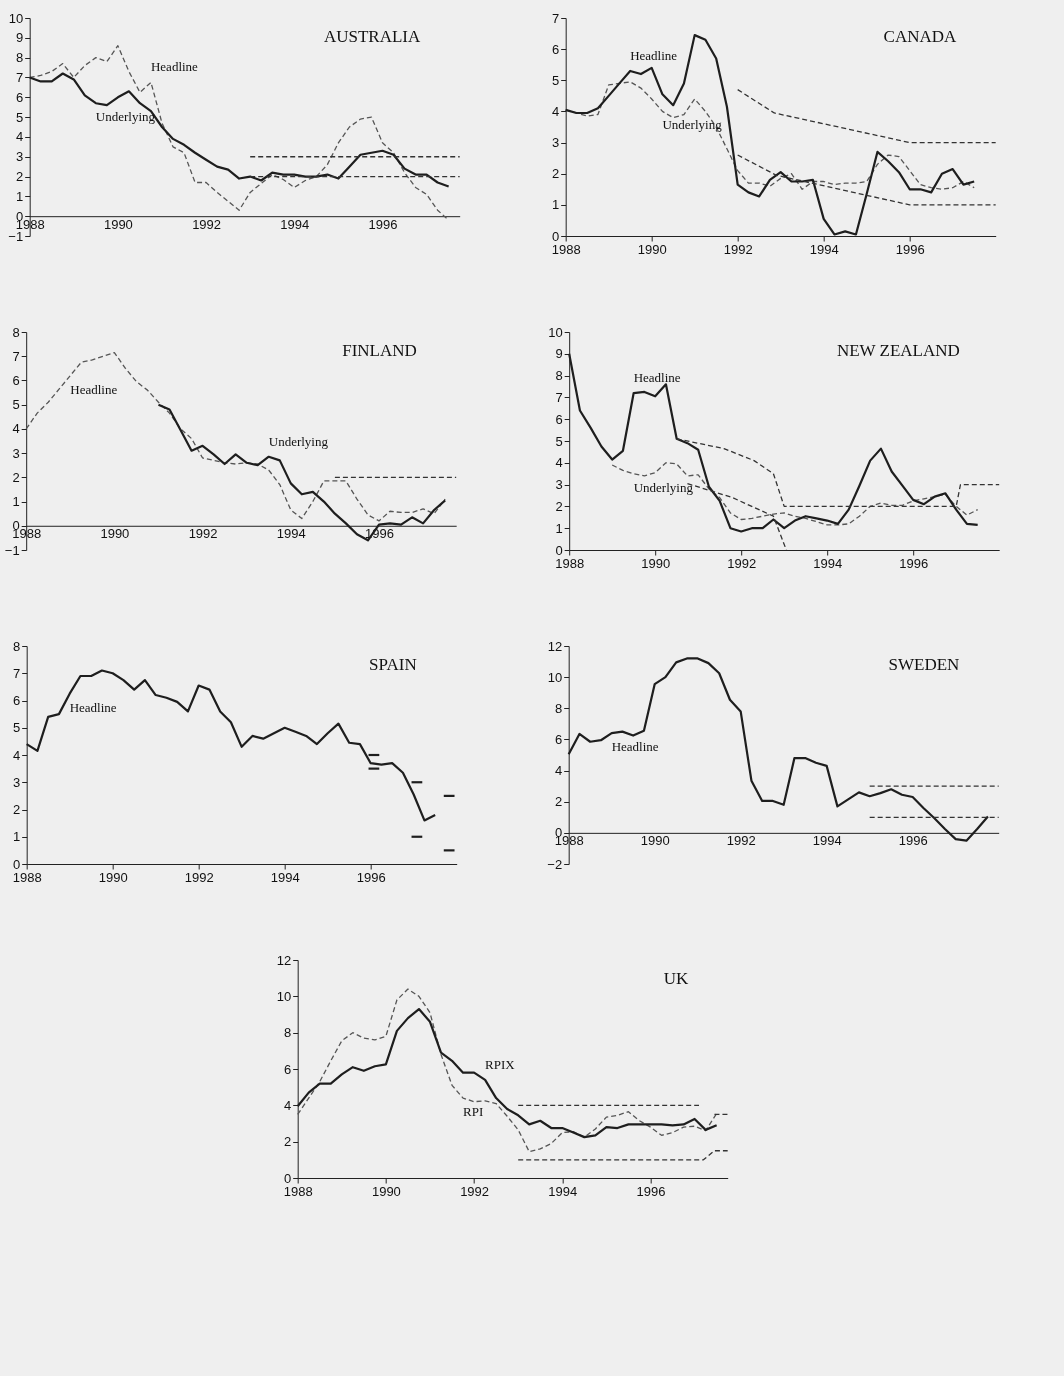 The height and width of the screenshot is (1376, 1064). What do you see at coordinates (920, 36) in the screenshot?
I see `text: CANADA` at bounding box center [920, 36].